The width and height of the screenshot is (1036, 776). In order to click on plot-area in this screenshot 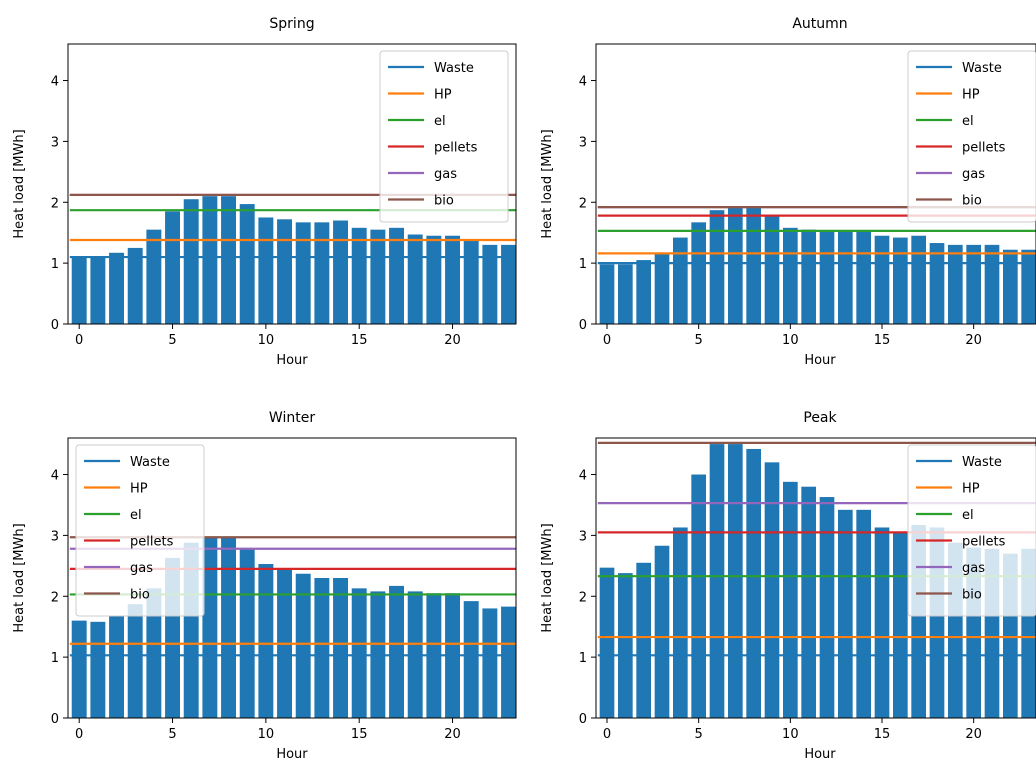, I will do `click(292, 627)`.